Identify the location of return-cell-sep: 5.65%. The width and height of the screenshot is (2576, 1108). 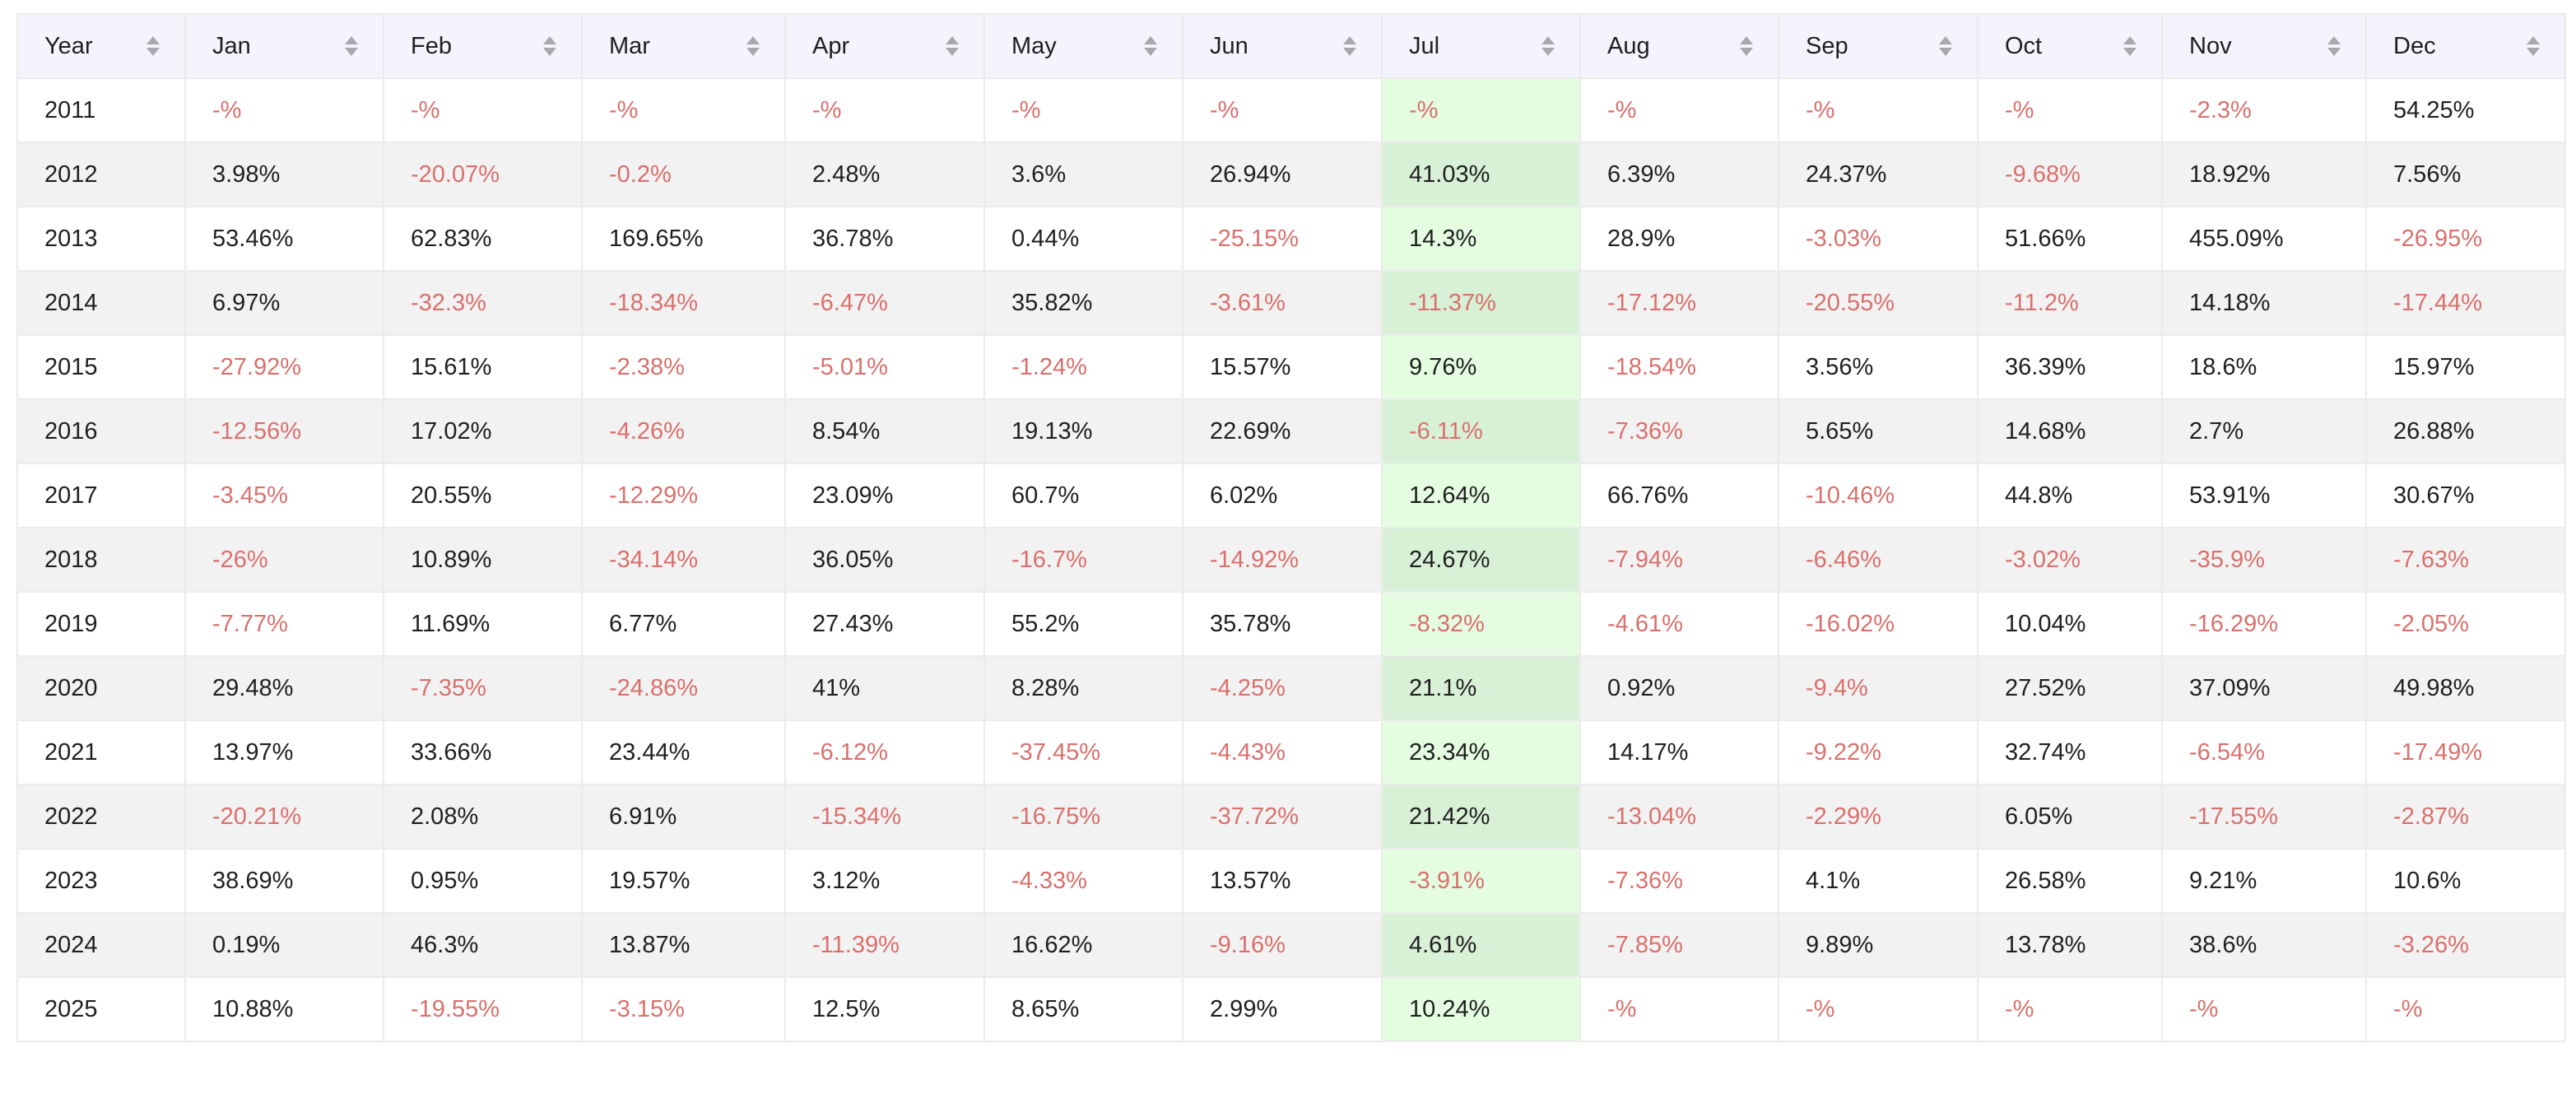
(1878, 431).